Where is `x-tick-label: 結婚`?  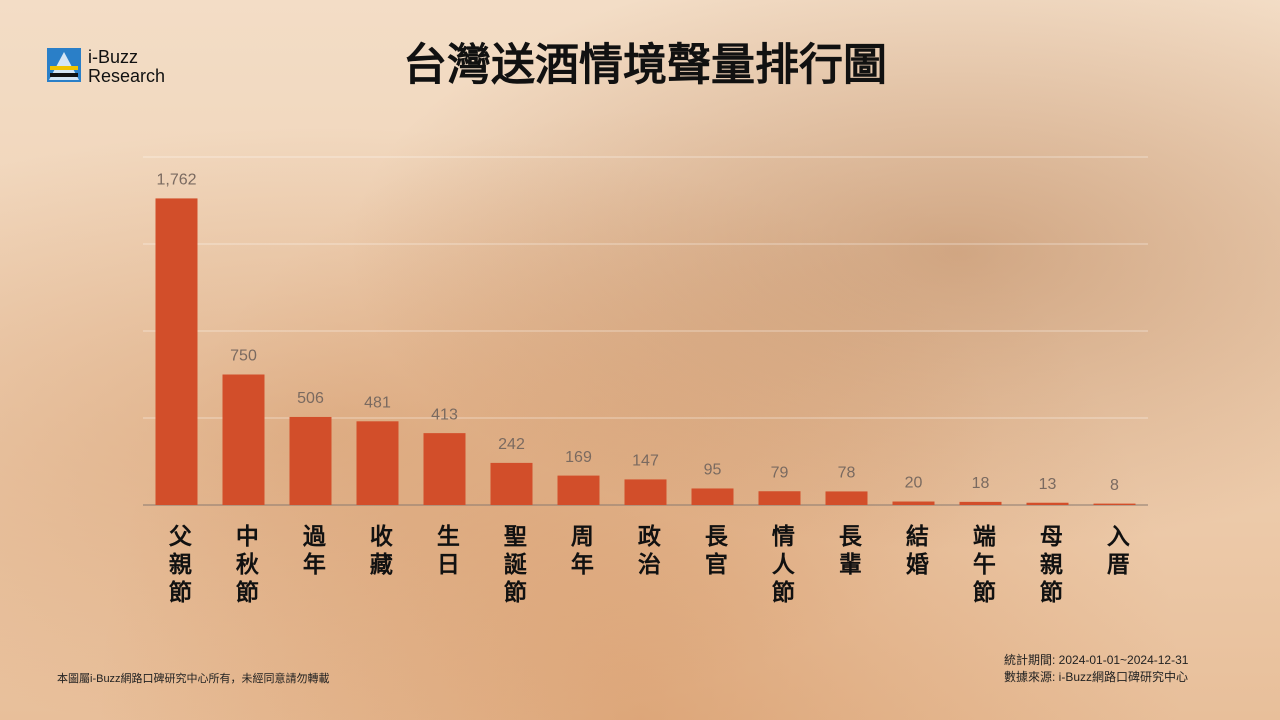
x-tick-label: 結婚 is located at coordinates (915, 551).